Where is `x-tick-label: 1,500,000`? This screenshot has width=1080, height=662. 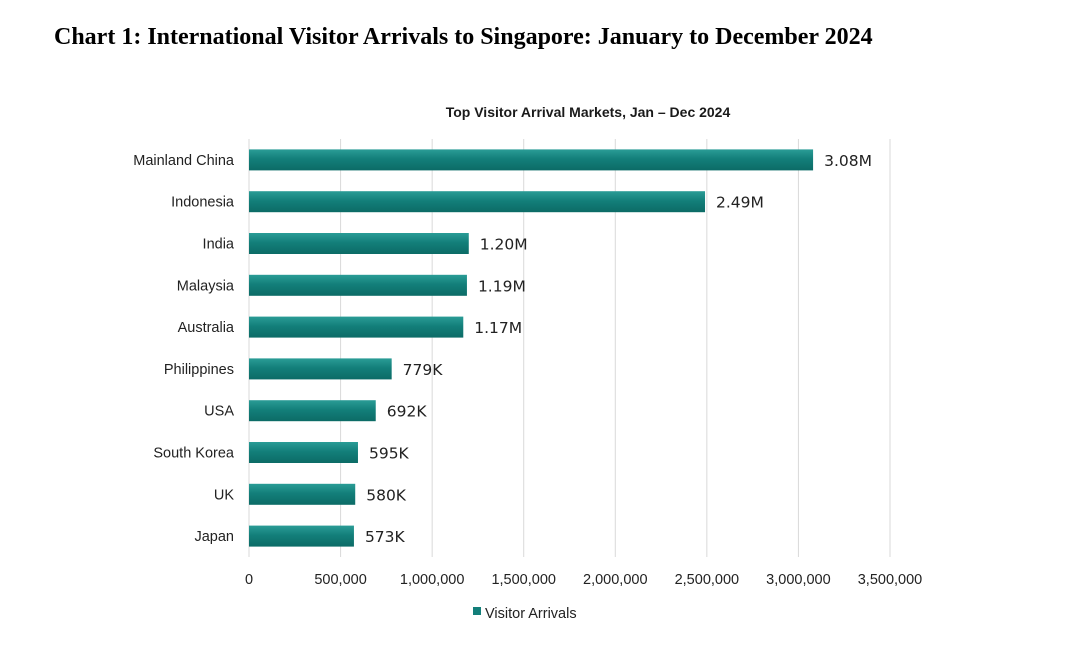 x-tick-label: 1,500,000 is located at coordinates (523, 580).